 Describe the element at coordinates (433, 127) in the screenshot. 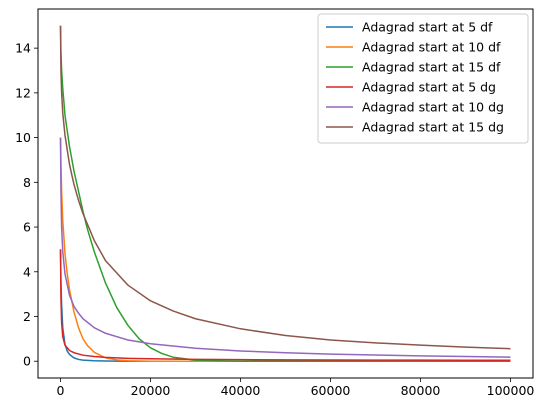

I see `legend-label: Adagrad start at 15 dg` at that location.